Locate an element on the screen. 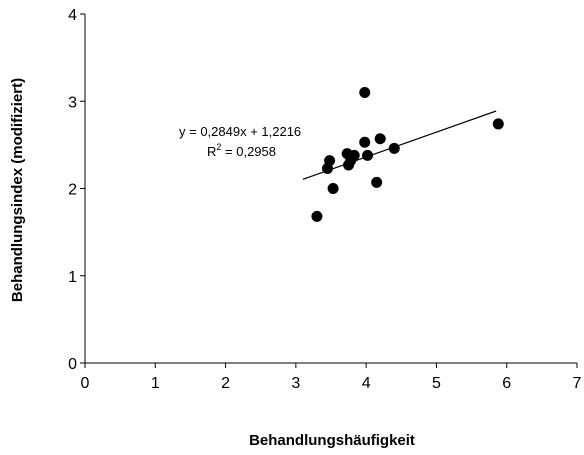 This screenshot has height=455, width=584. trendline-group is located at coordinates (399, 145).